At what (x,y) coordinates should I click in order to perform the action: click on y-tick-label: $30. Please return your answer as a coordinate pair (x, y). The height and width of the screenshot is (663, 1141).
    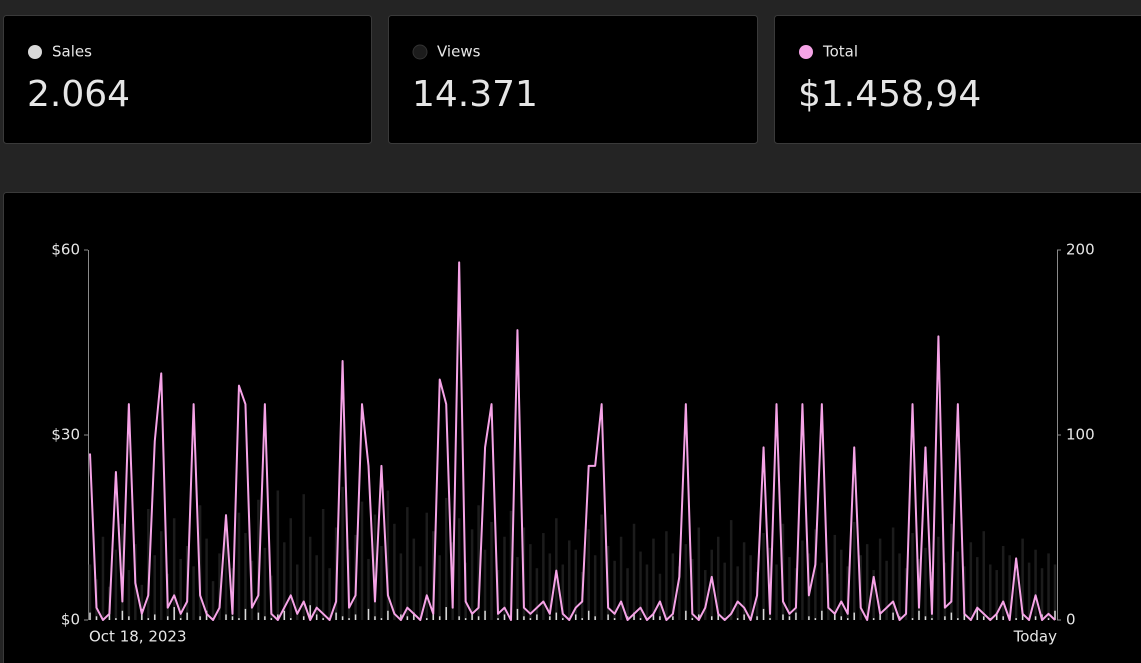
    Looking at the image, I should click on (65, 435).